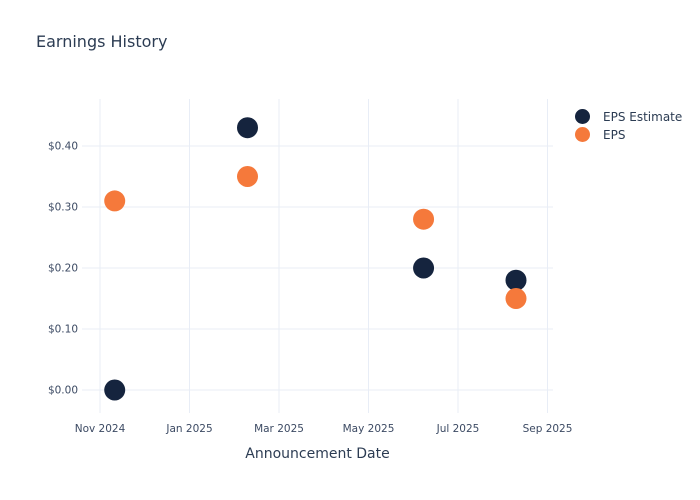 The image size is (700, 500). I want to click on legend-item-eps-estimate: EPS Estimate, so click(628, 116).